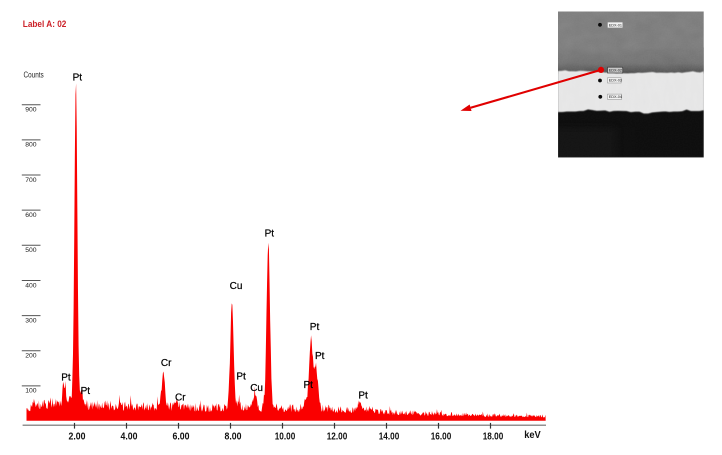  Describe the element at coordinates (233, 437) in the screenshot. I see `svg-text: 8.00` at that location.